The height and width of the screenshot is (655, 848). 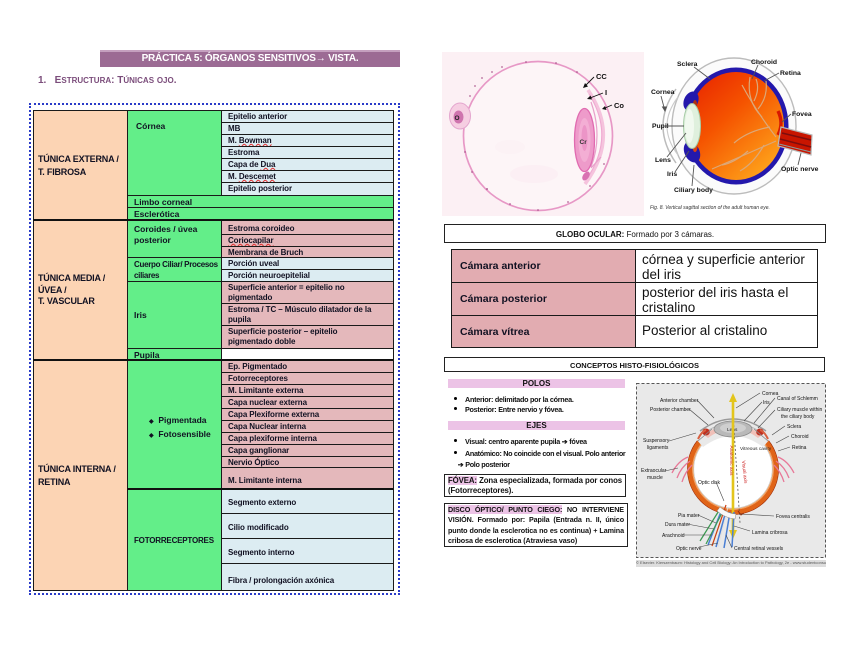 What do you see at coordinates (655, 478) in the screenshot?
I see `svg-text: muscle` at bounding box center [655, 478].